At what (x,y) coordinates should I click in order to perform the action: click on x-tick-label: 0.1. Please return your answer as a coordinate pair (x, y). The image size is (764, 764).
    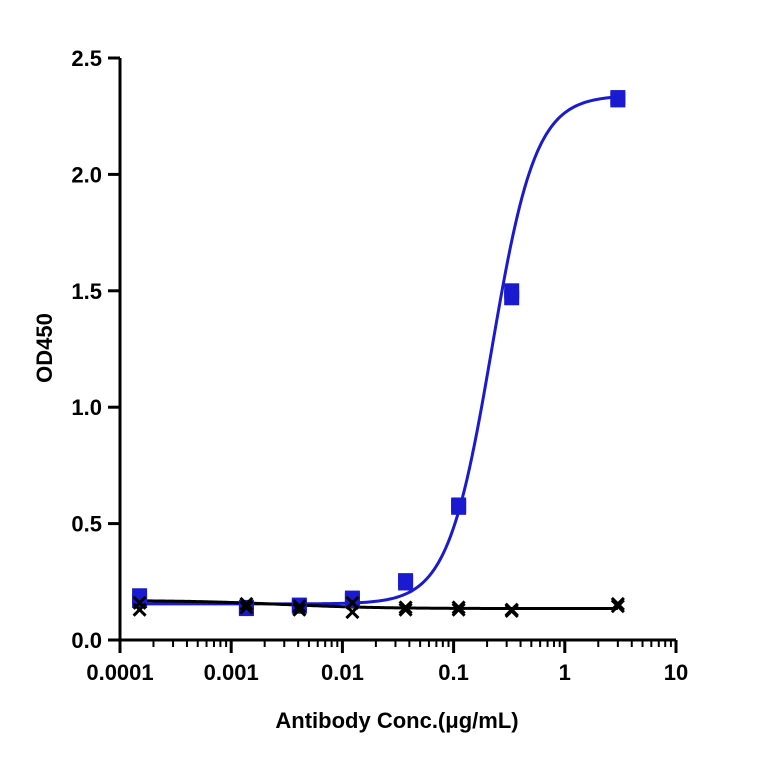
    Looking at the image, I should click on (453, 672).